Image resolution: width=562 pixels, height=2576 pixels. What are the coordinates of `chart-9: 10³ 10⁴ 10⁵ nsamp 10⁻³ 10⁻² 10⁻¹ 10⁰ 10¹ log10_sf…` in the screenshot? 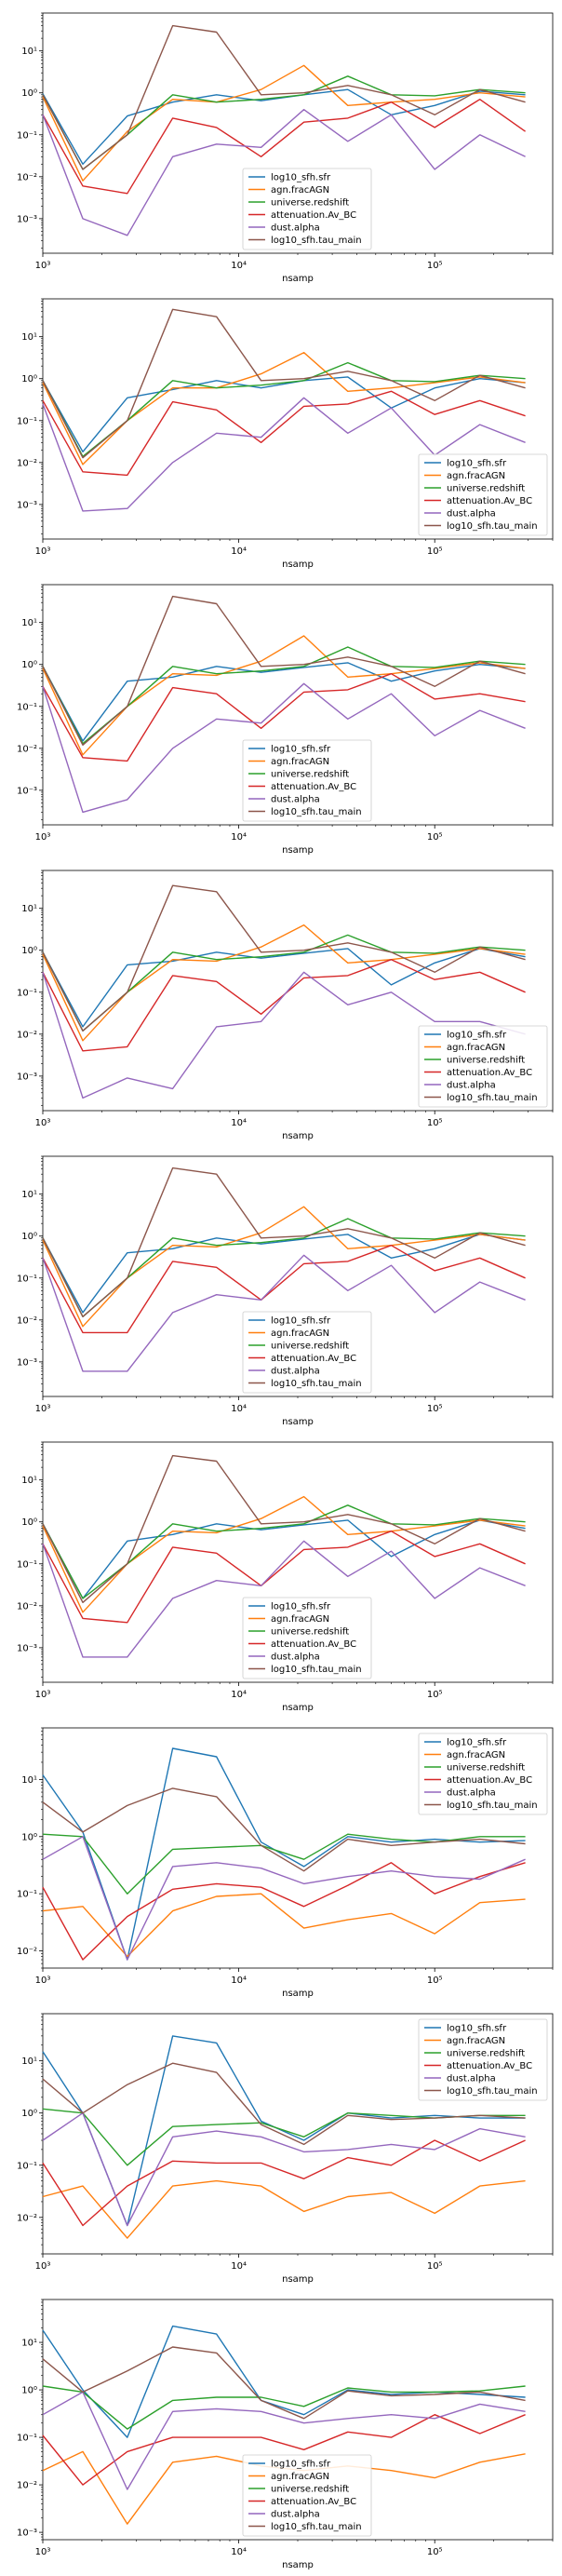 It's located at (285, 2434).